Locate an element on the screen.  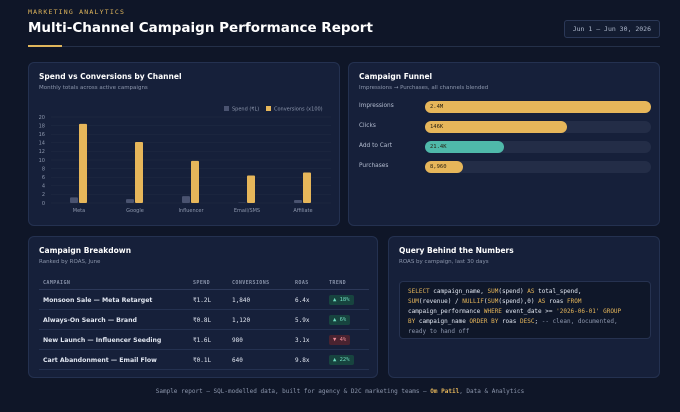
sql-subtitle: ROAS by campaign, last 30 days is located at coordinates (444, 262).